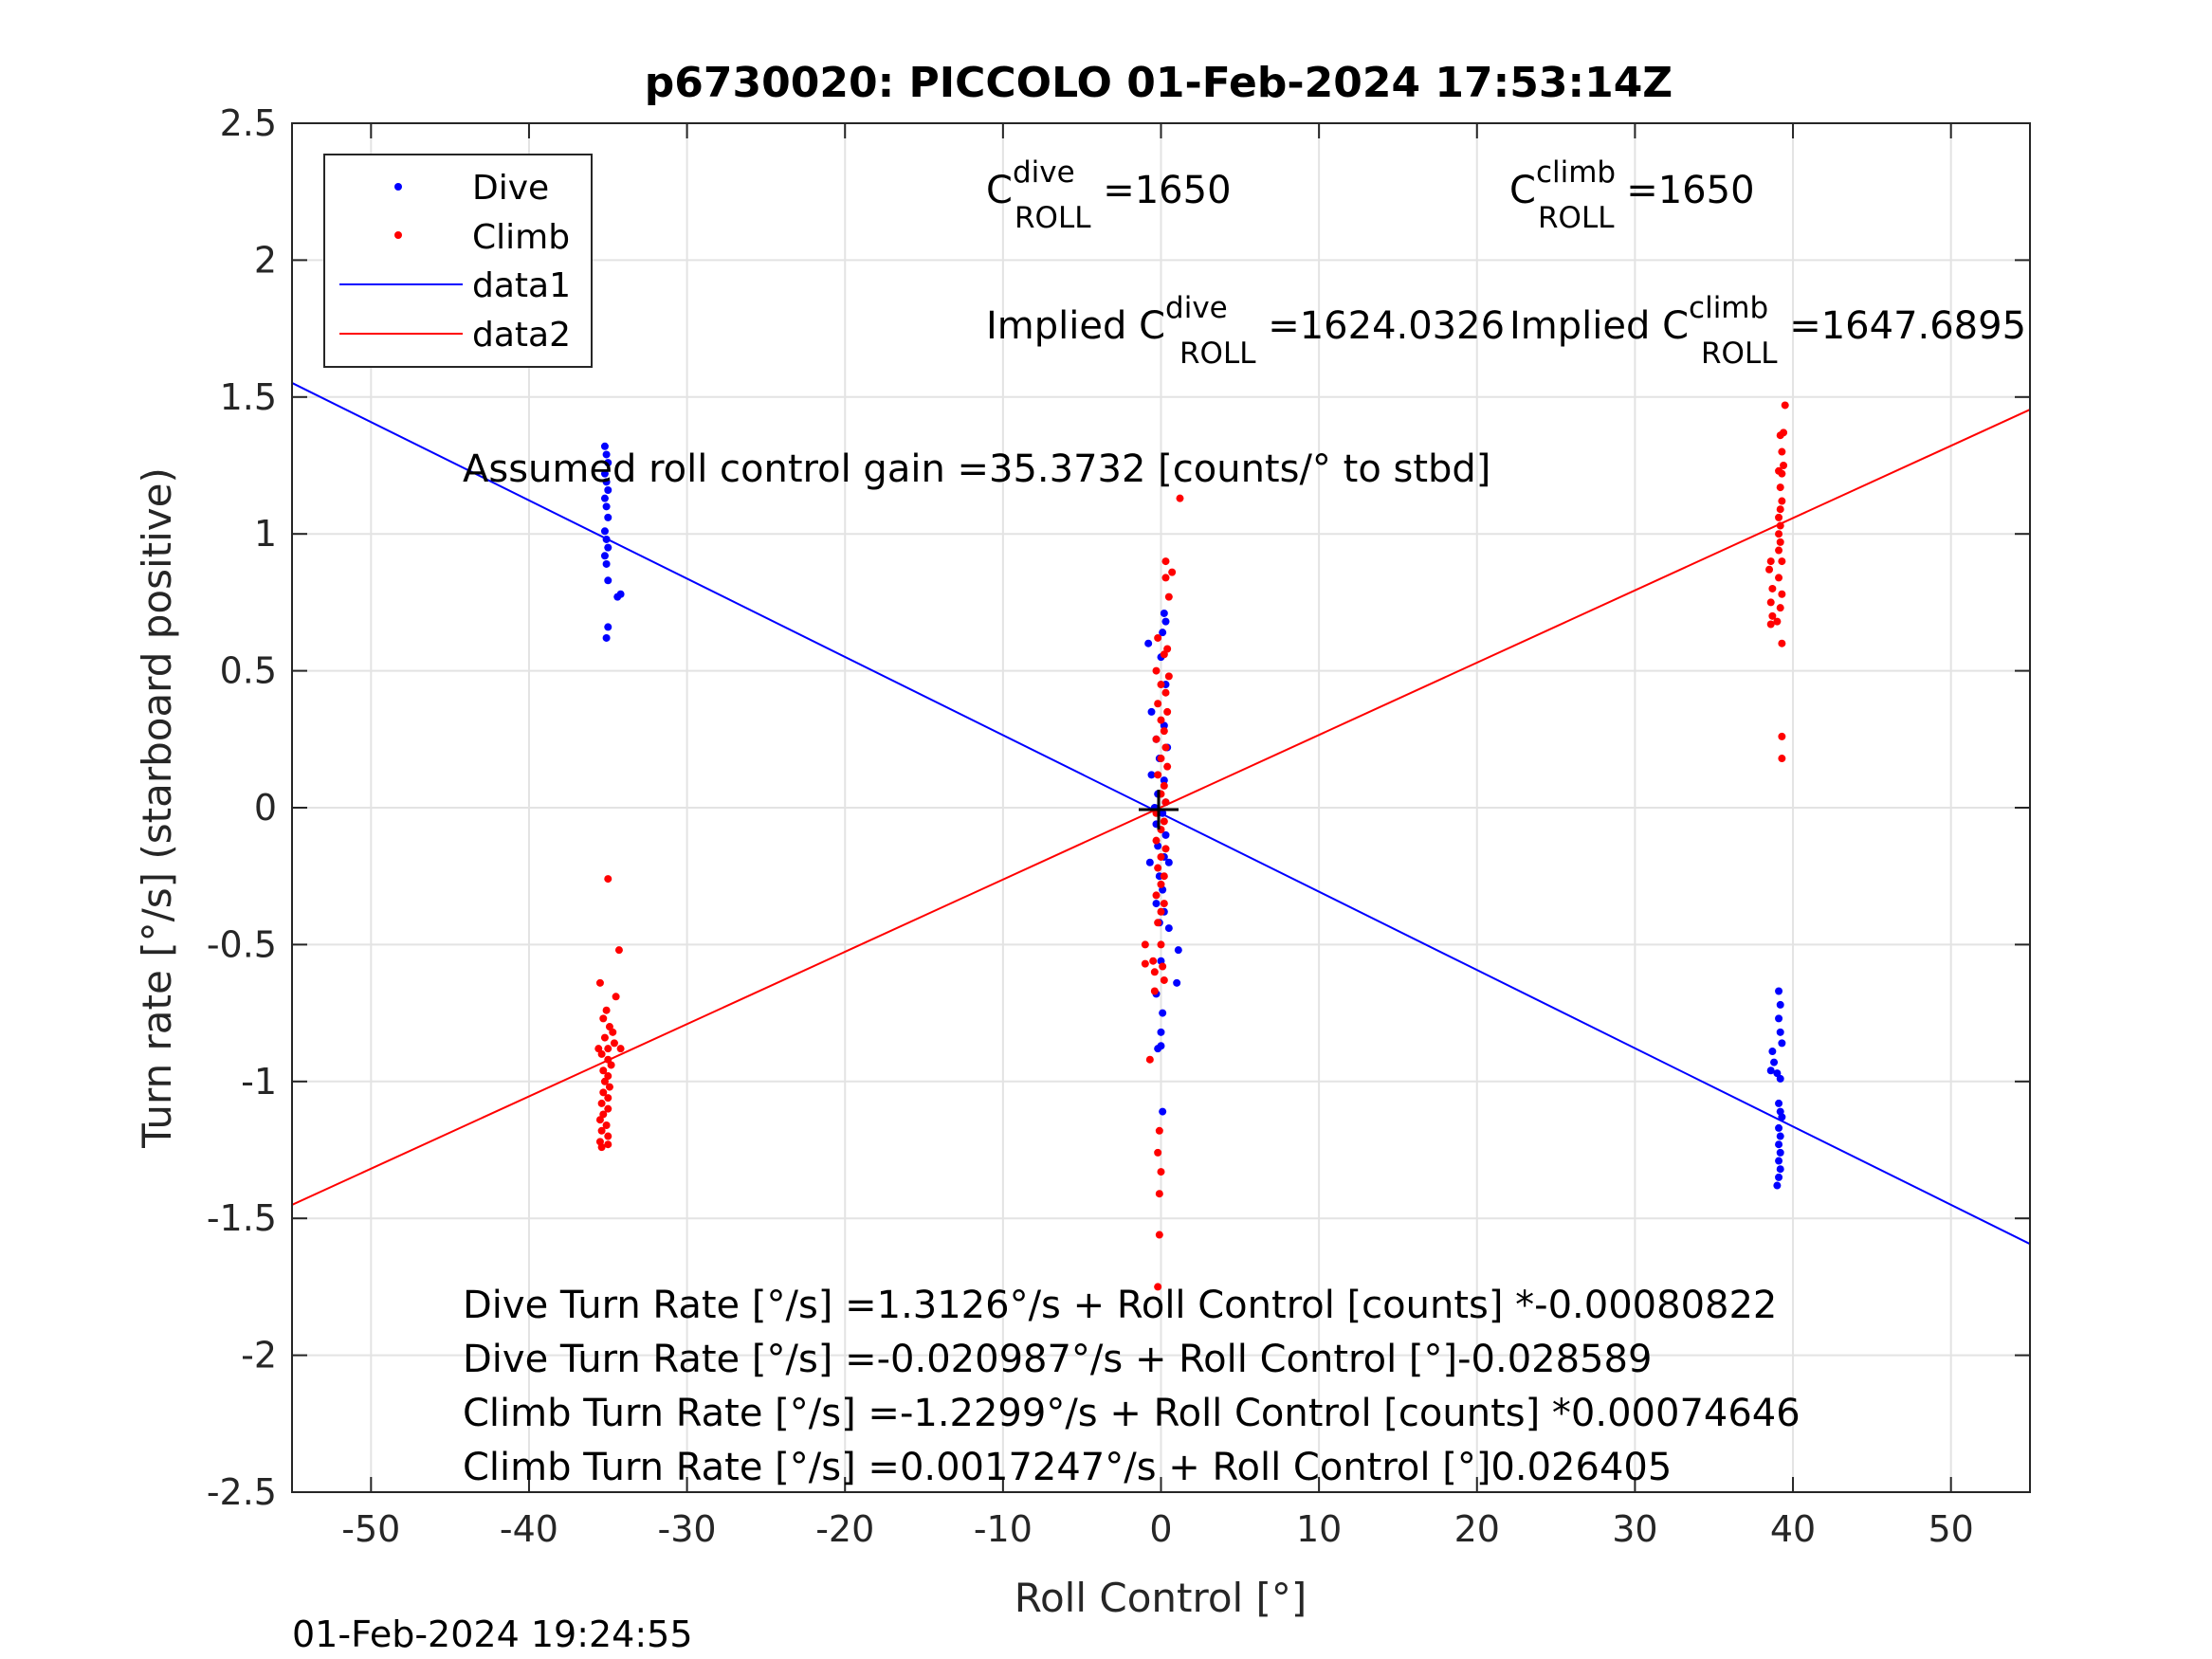 This screenshot has height=1659, width=2212. Describe the element at coordinates (1767, 331) in the screenshot. I see `annotation-implied-climb: Implied Cclimb ROLL =1647.6895` at that location.